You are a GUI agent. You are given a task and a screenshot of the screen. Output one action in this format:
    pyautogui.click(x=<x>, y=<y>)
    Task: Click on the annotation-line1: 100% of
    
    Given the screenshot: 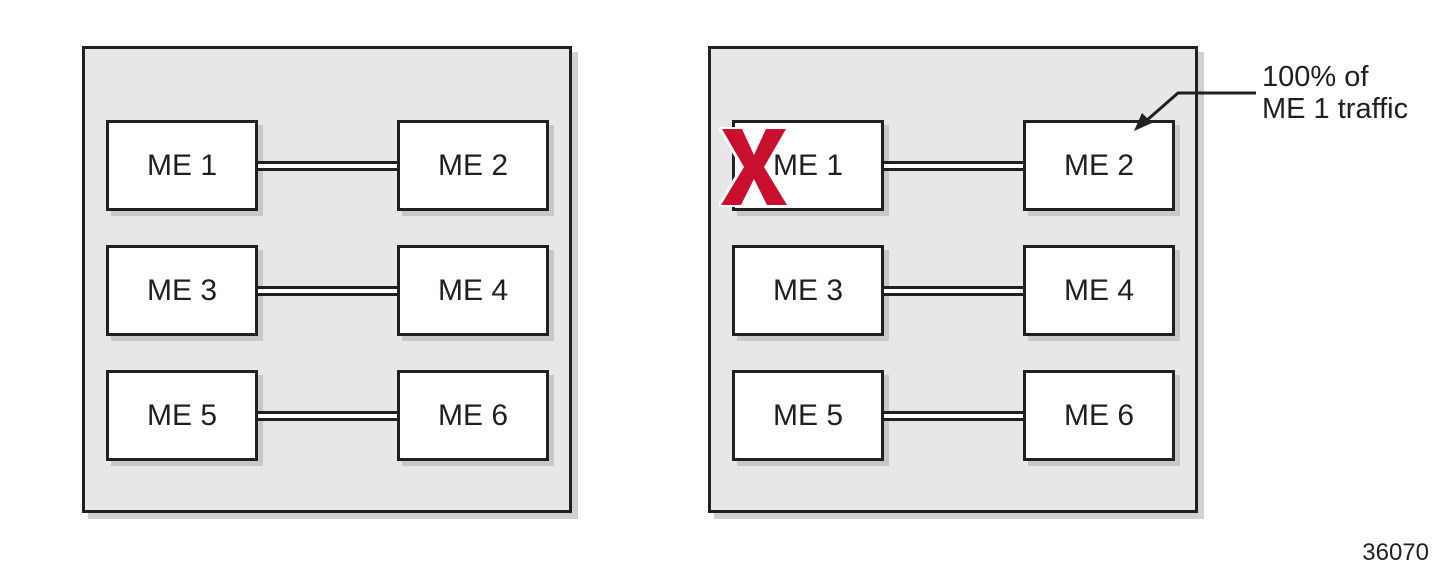 What is the action you would take?
    pyautogui.click(x=1315, y=77)
    